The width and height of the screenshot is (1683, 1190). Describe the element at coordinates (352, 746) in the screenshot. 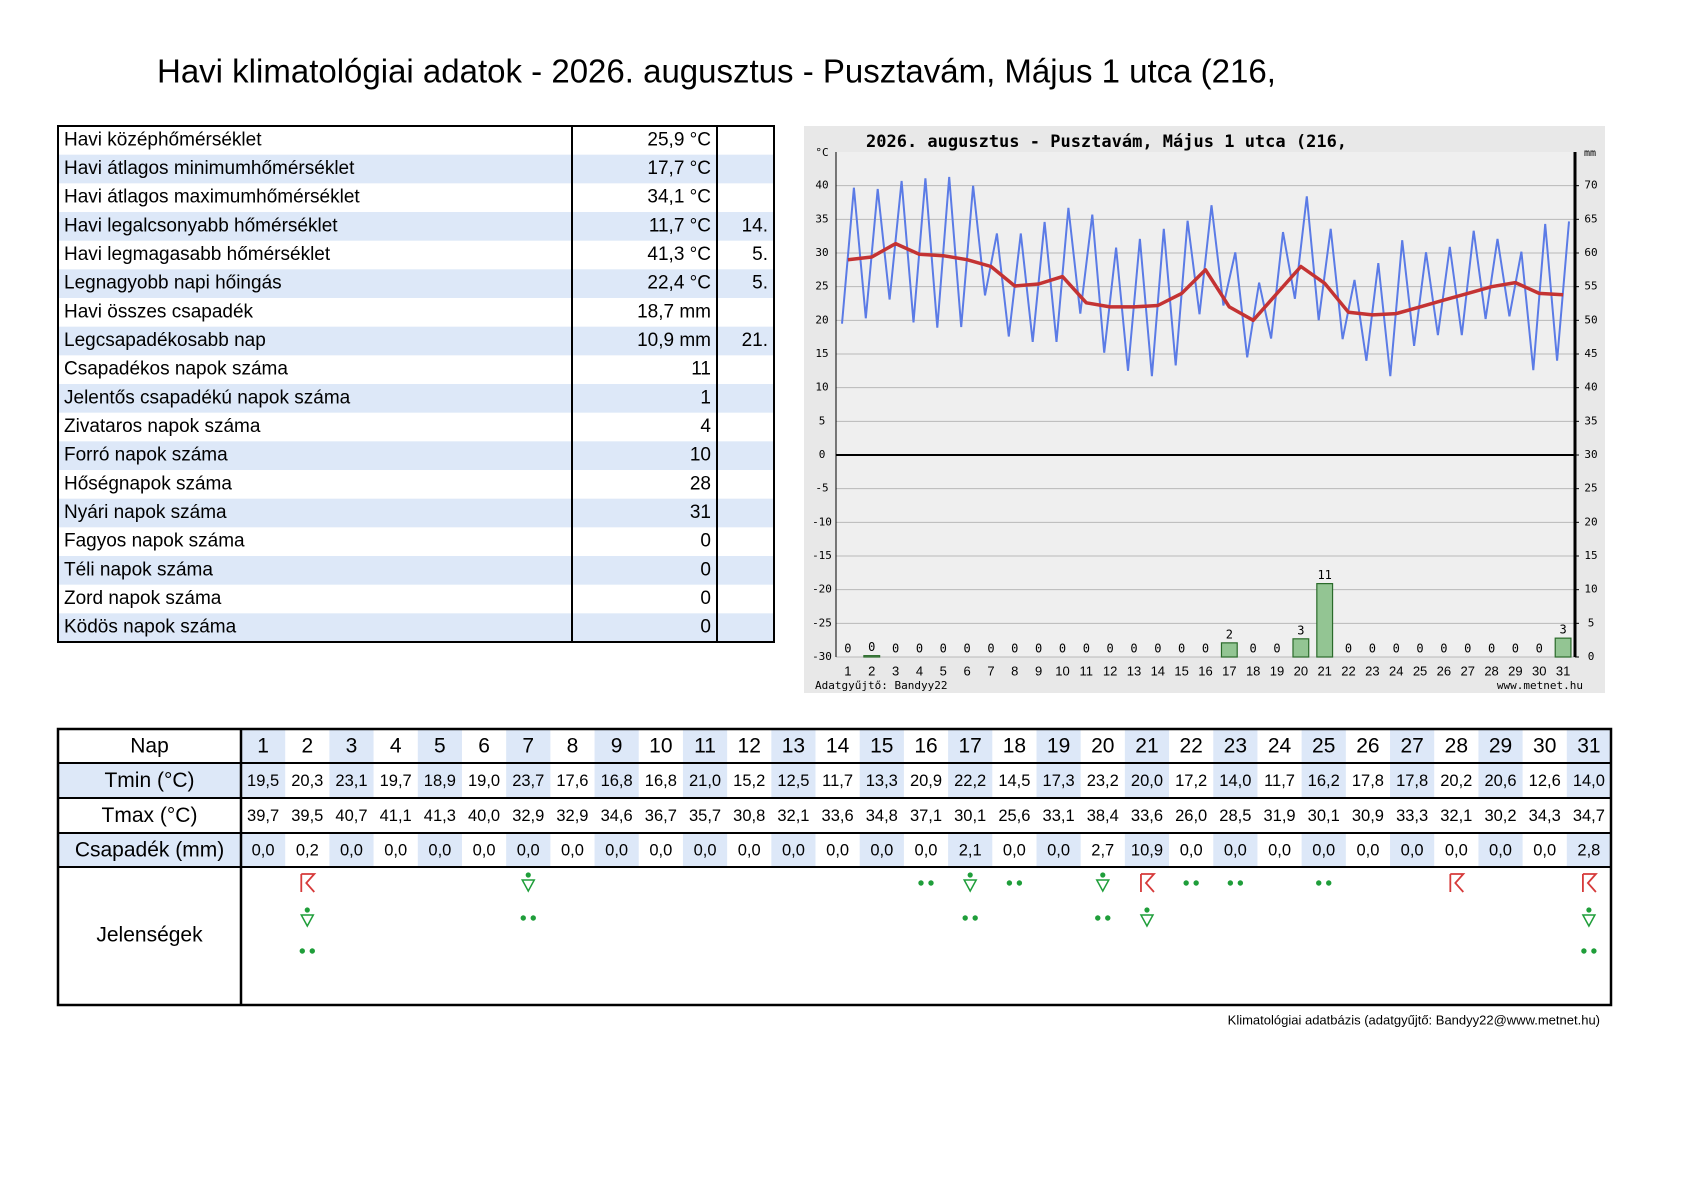

I see `day-number: 3` at that location.